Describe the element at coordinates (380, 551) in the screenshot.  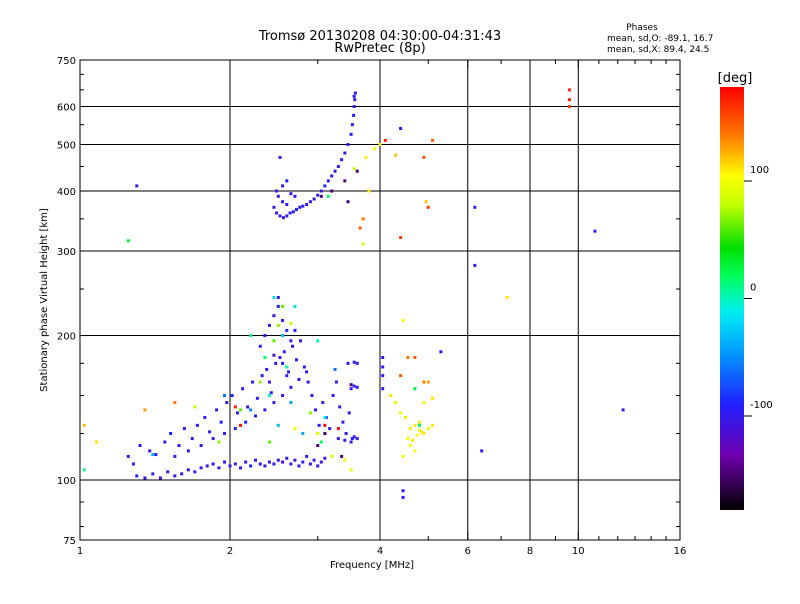
I see `x-tick-label: 4` at that location.